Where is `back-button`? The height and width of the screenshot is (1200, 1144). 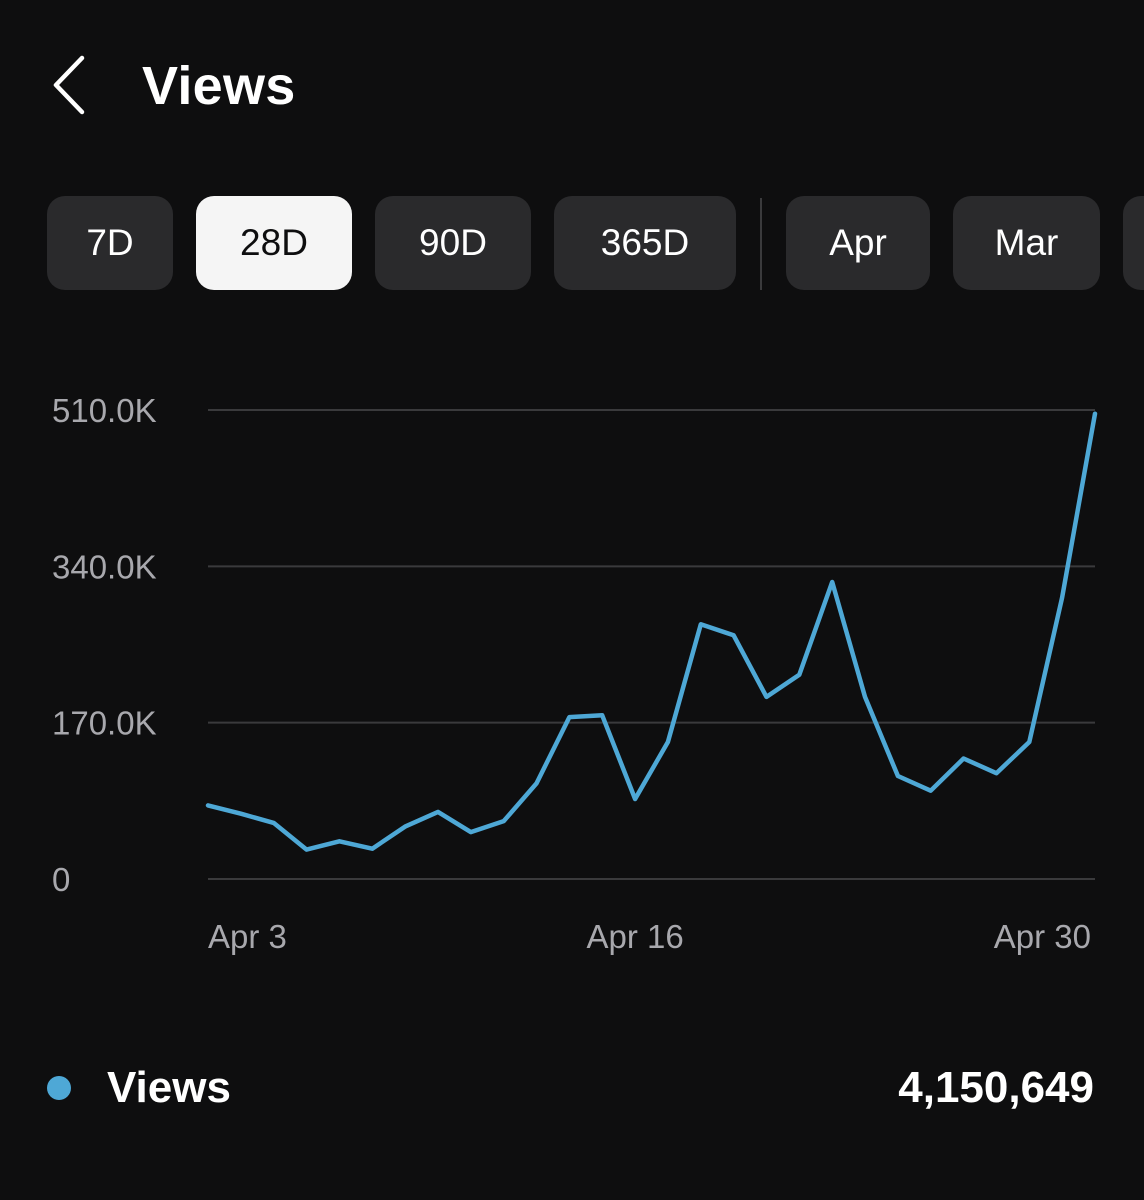 back-button is located at coordinates (72, 86).